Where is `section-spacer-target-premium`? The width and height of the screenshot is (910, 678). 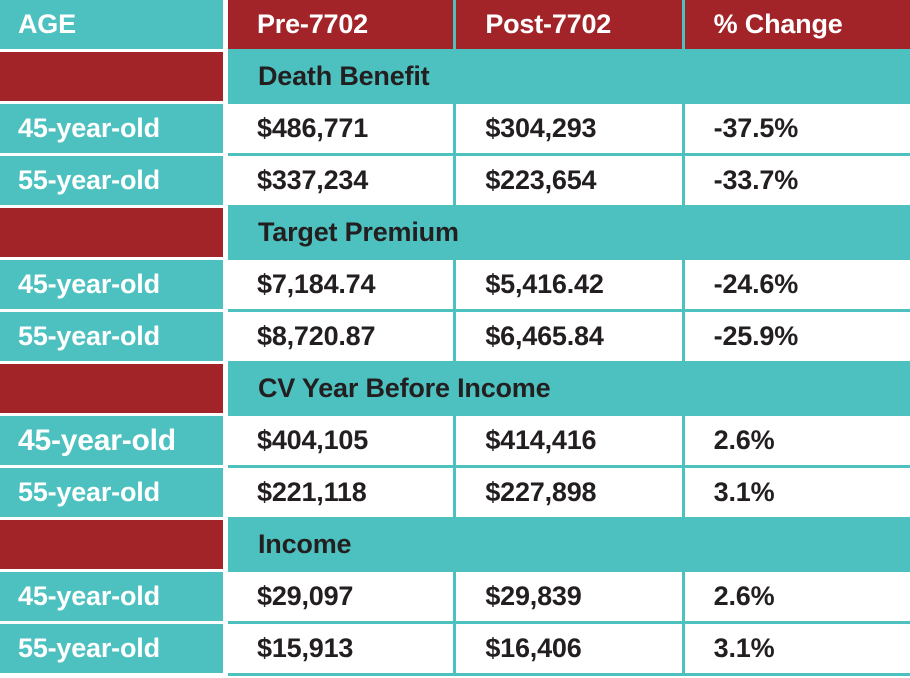
section-spacer-target-premium is located at coordinates (111, 232).